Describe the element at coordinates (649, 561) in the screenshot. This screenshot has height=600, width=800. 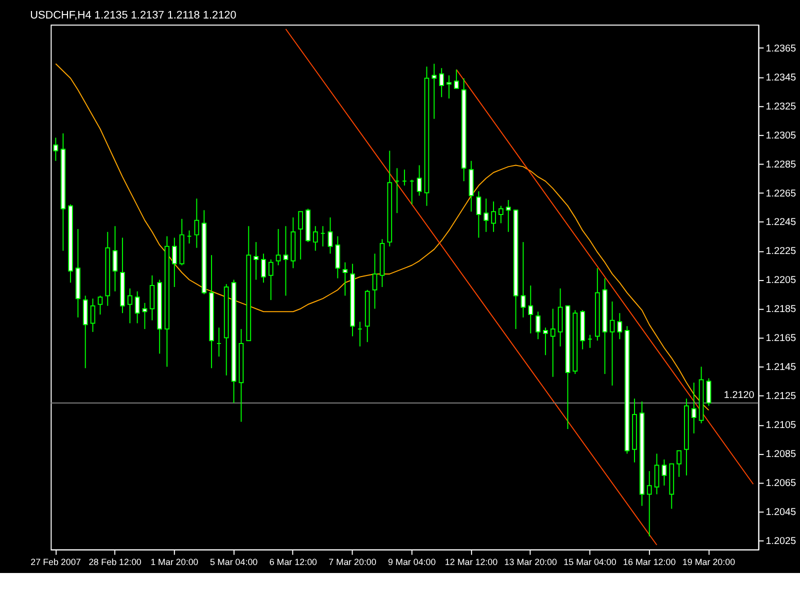
I see `x-tick-label: 16 Mar 12:00` at that location.